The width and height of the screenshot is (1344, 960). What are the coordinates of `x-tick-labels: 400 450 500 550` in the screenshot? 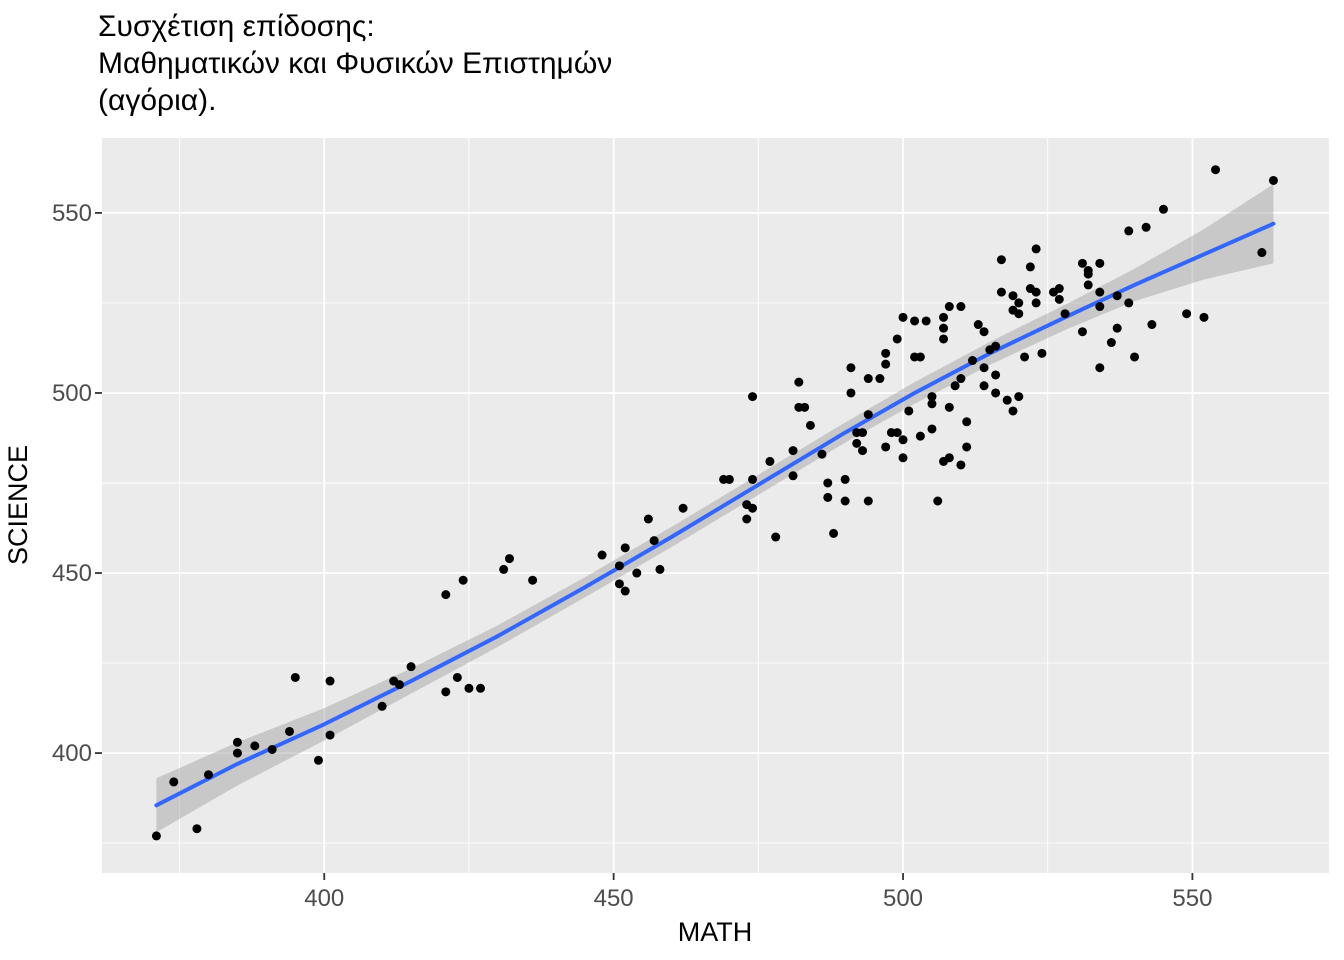 It's located at (758, 898).